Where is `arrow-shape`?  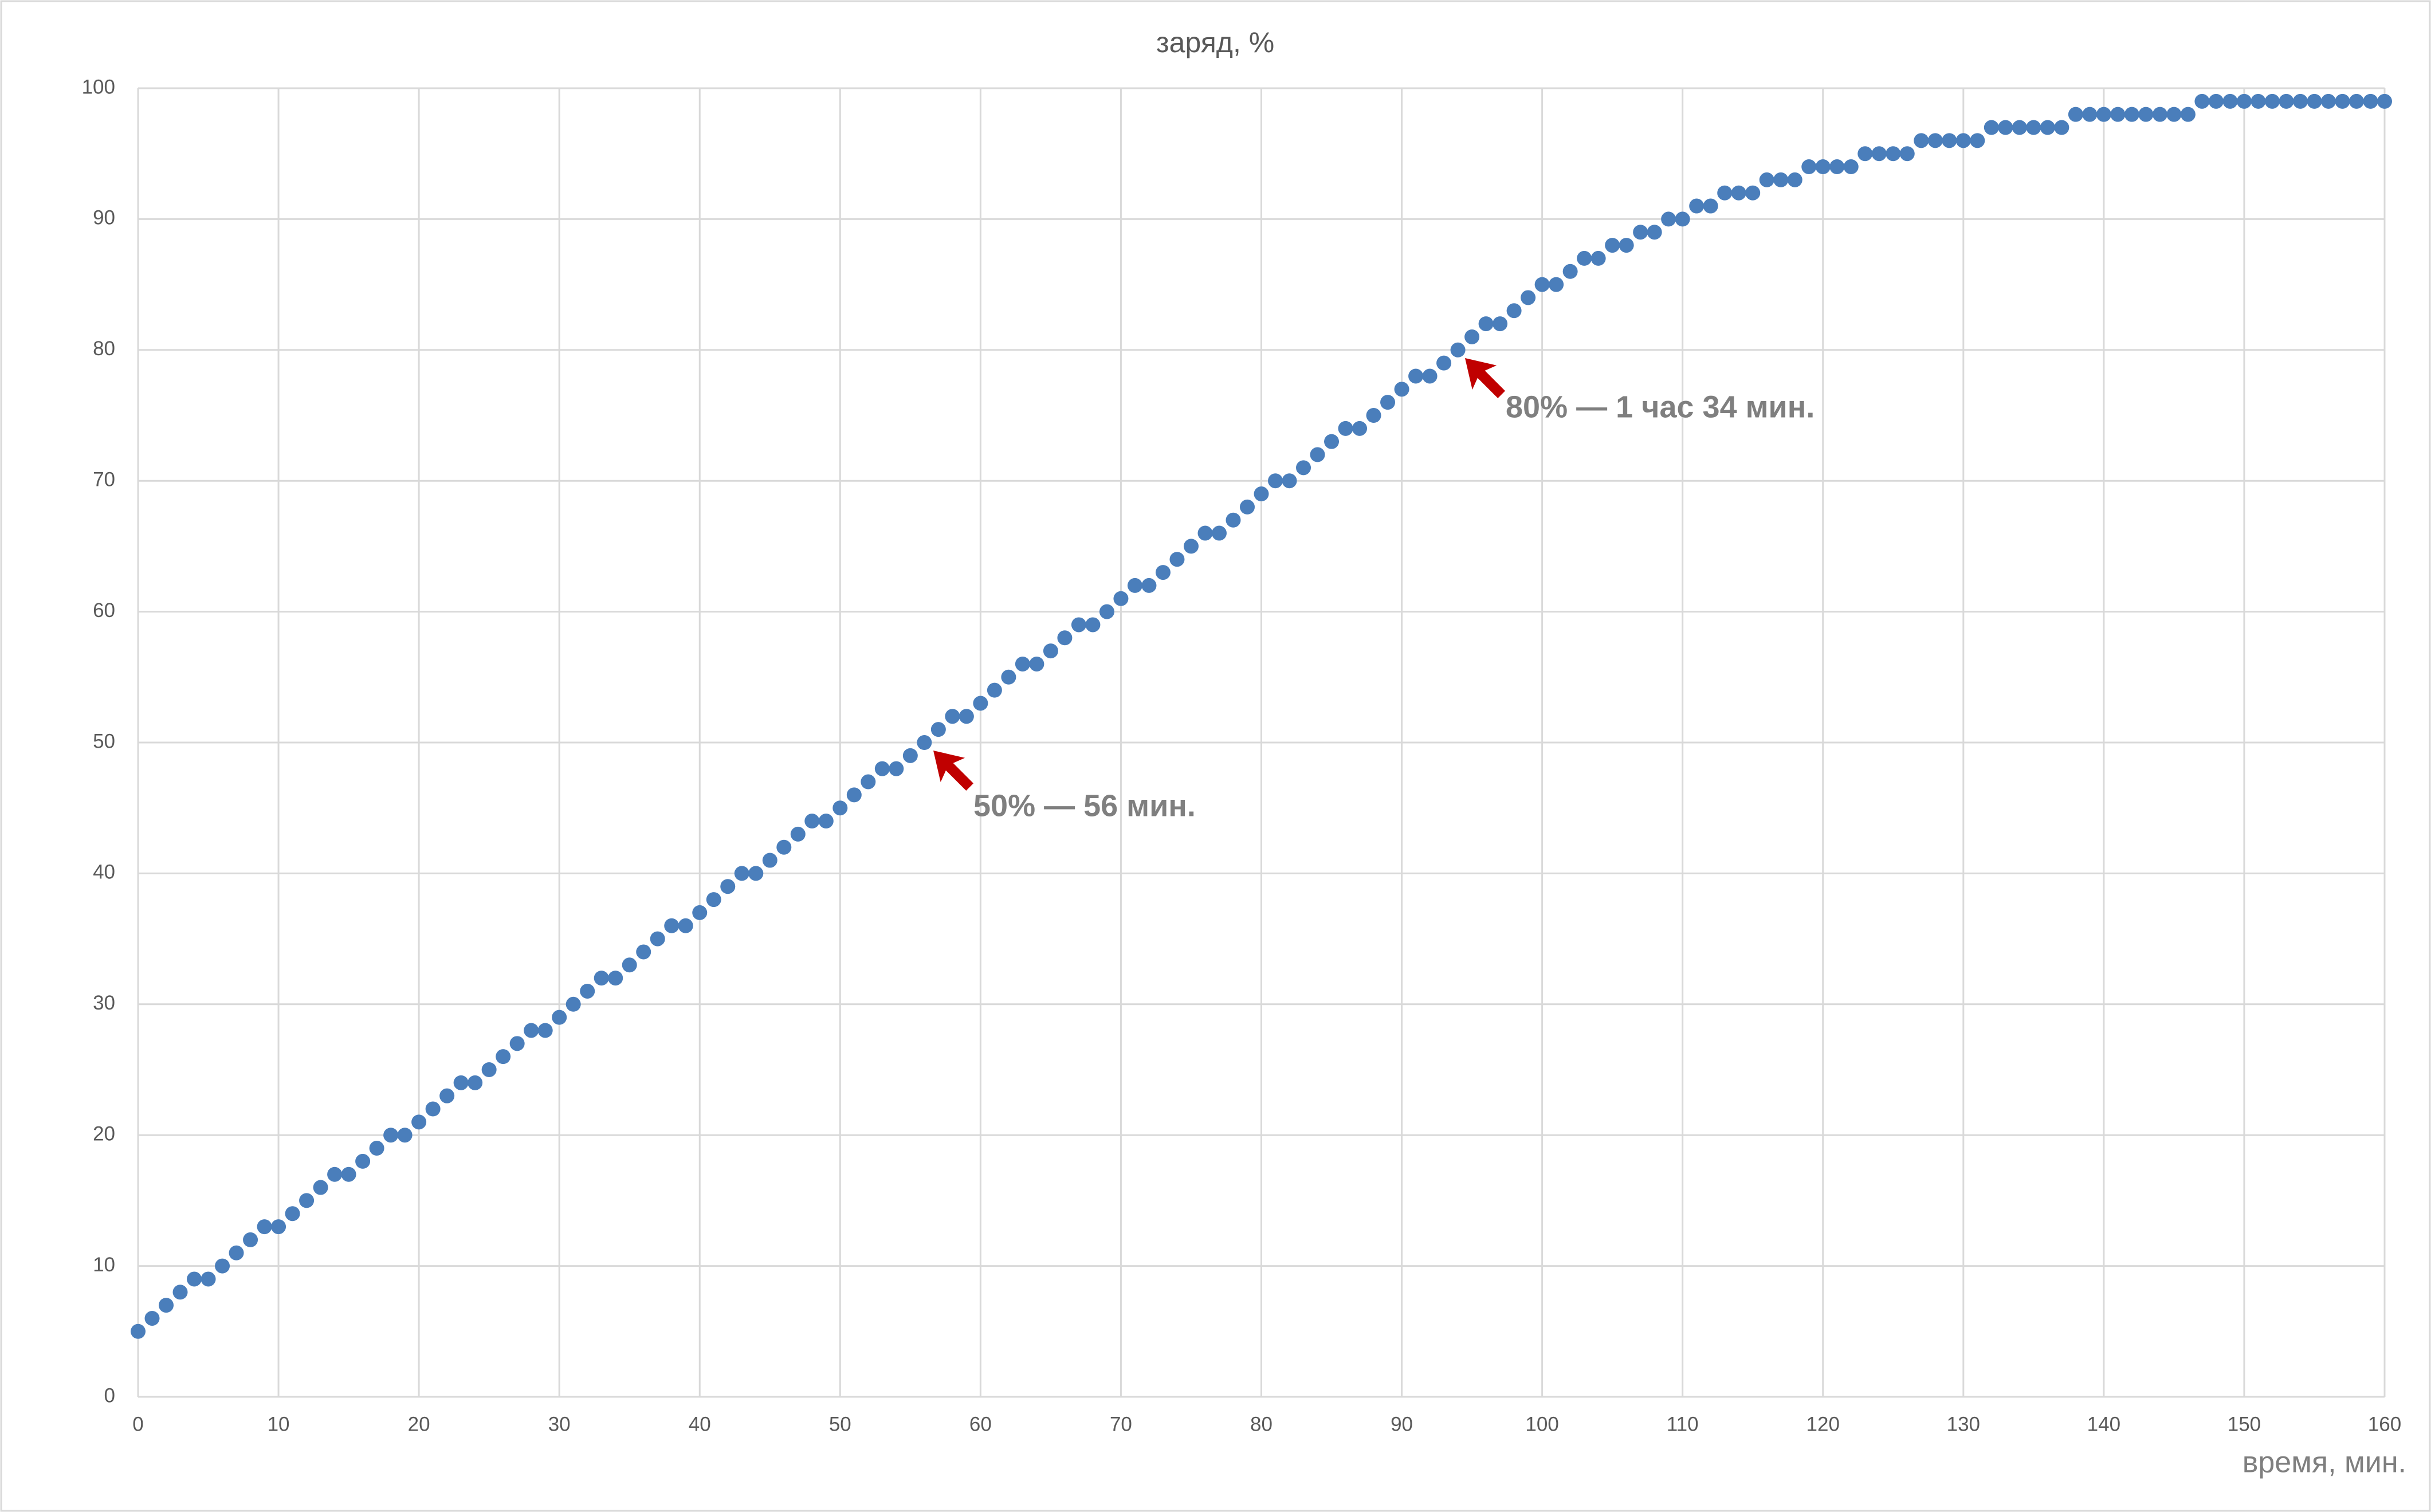 arrow-shape is located at coordinates (1485, 379).